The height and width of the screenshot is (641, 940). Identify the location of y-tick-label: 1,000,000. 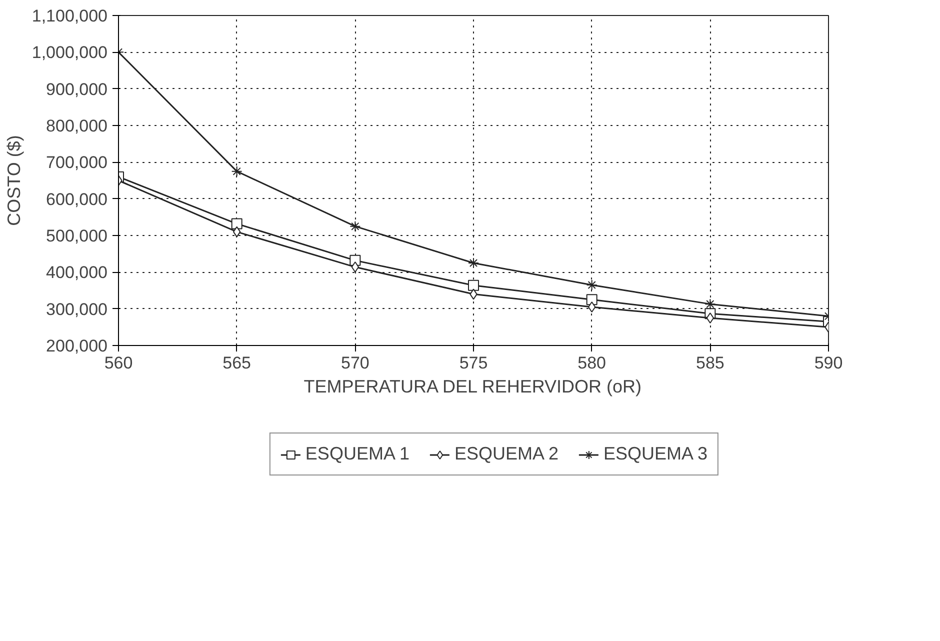
(70, 52).